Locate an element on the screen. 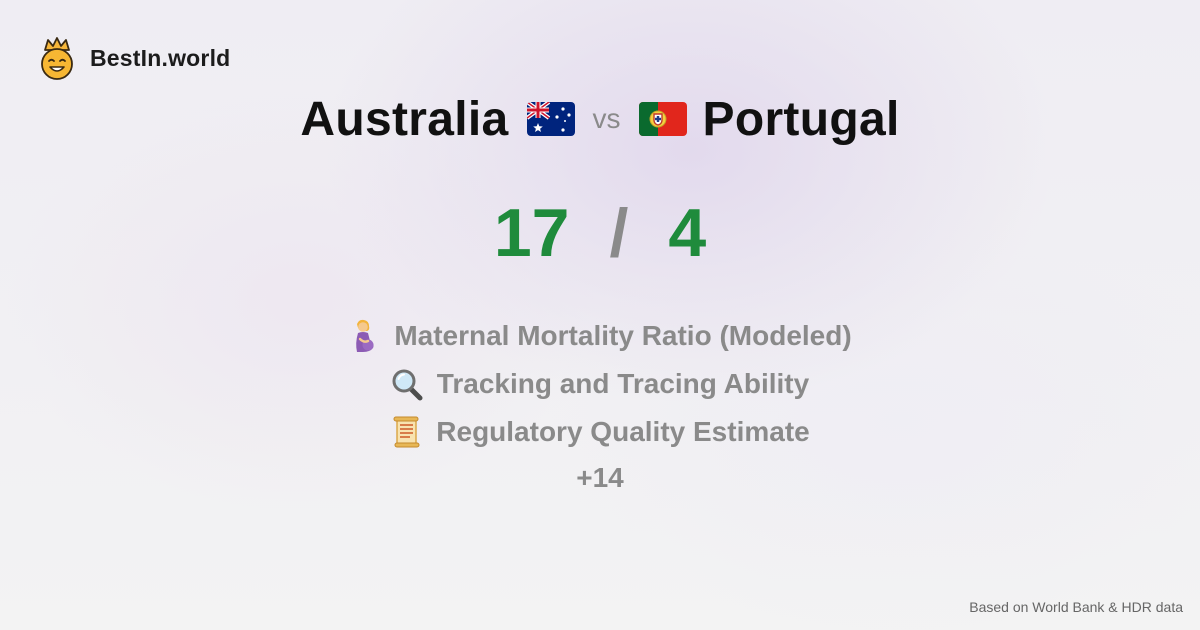  metric-item: Regulatory Quality Estimate is located at coordinates (600, 432).